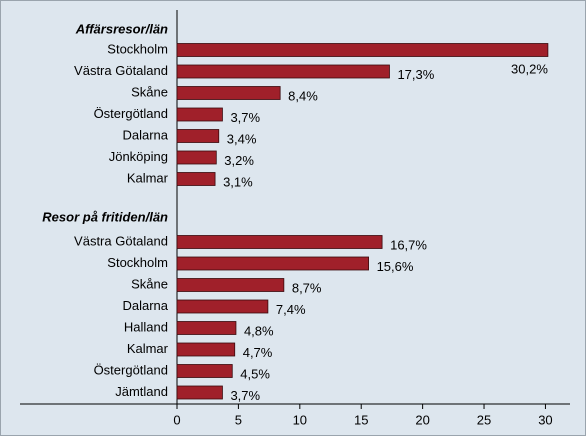 The width and height of the screenshot is (586, 441). What do you see at coordinates (255, 373) in the screenshot?
I see `value-label: 4,5%` at bounding box center [255, 373].